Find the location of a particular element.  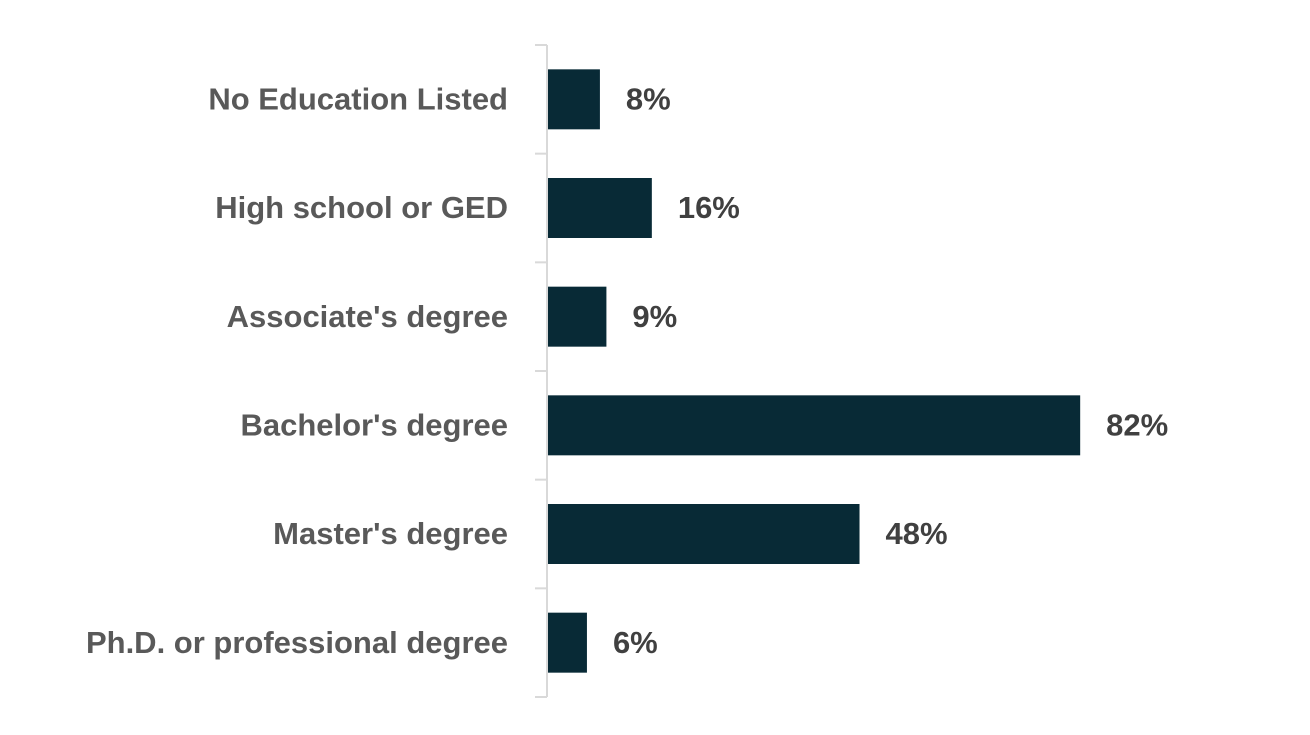

data-label: 16% is located at coordinates (709, 207).